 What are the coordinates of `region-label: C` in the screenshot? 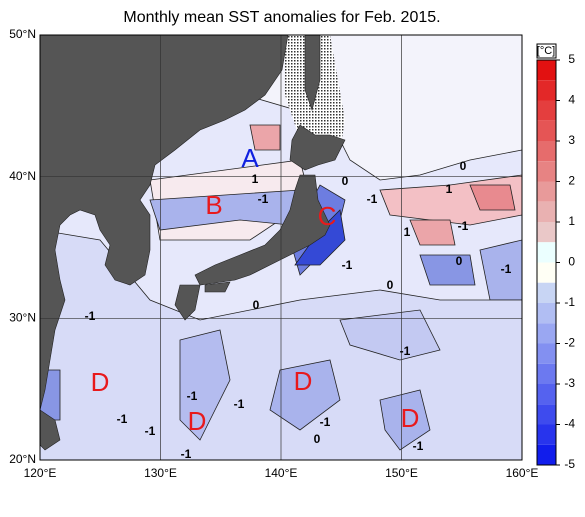 It's located at (327, 216).